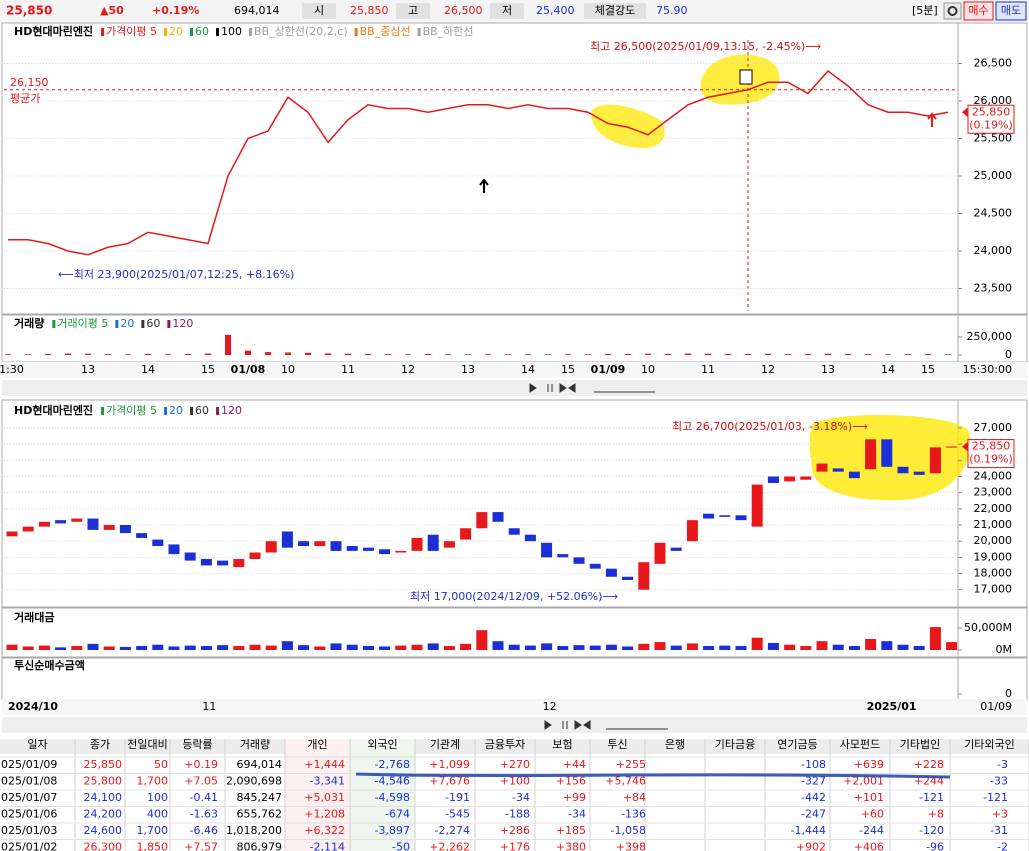 The height and width of the screenshot is (851, 1029). What do you see at coordinates (1002, 764) in the screenshot?
I see `table-cell: -3` at bounding box center [1002, 764].